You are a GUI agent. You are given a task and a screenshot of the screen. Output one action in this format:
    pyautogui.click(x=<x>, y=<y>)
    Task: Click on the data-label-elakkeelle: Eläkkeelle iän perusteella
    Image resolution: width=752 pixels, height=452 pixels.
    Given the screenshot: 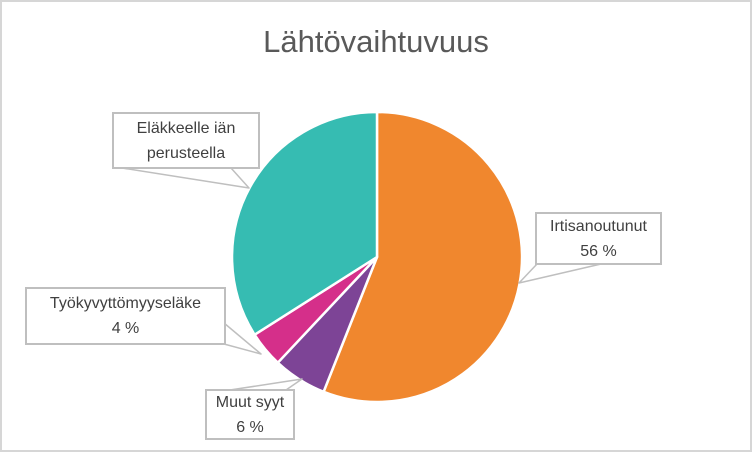 What is the action you would take?
    pyautogui.click(x=186, y=140)
    